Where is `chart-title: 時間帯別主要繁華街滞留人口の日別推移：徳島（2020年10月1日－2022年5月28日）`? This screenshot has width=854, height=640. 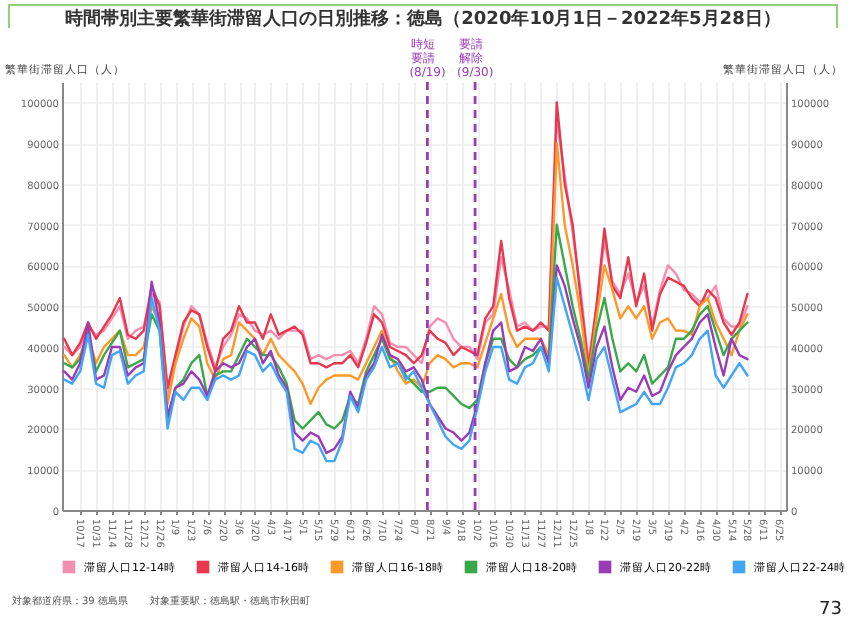
chart-title: 時間帯別主要繁華街滞留人口の日別推移：徳島（2020年10月1日－2022年5月28日） is located at coordinates (423, 20).